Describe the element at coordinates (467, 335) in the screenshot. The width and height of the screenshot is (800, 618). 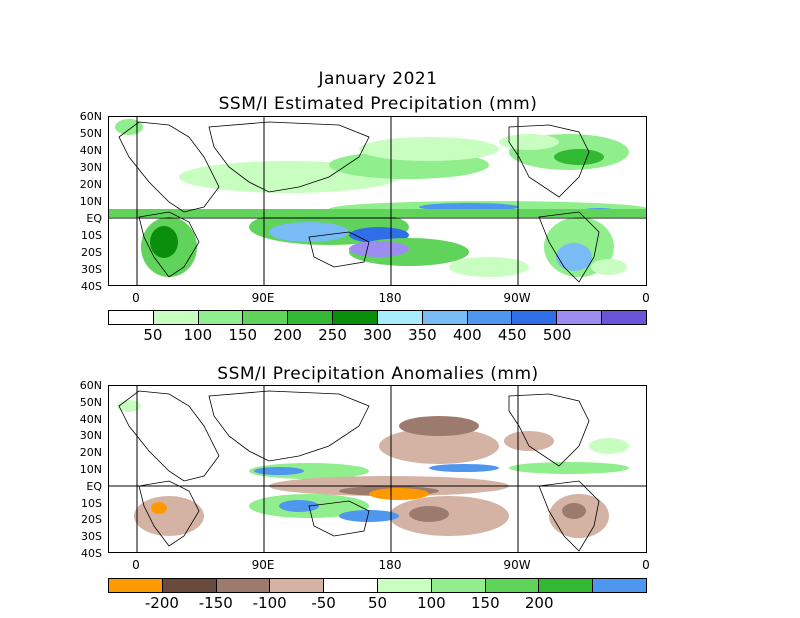
I see `colorbar-label: 400` at that location.